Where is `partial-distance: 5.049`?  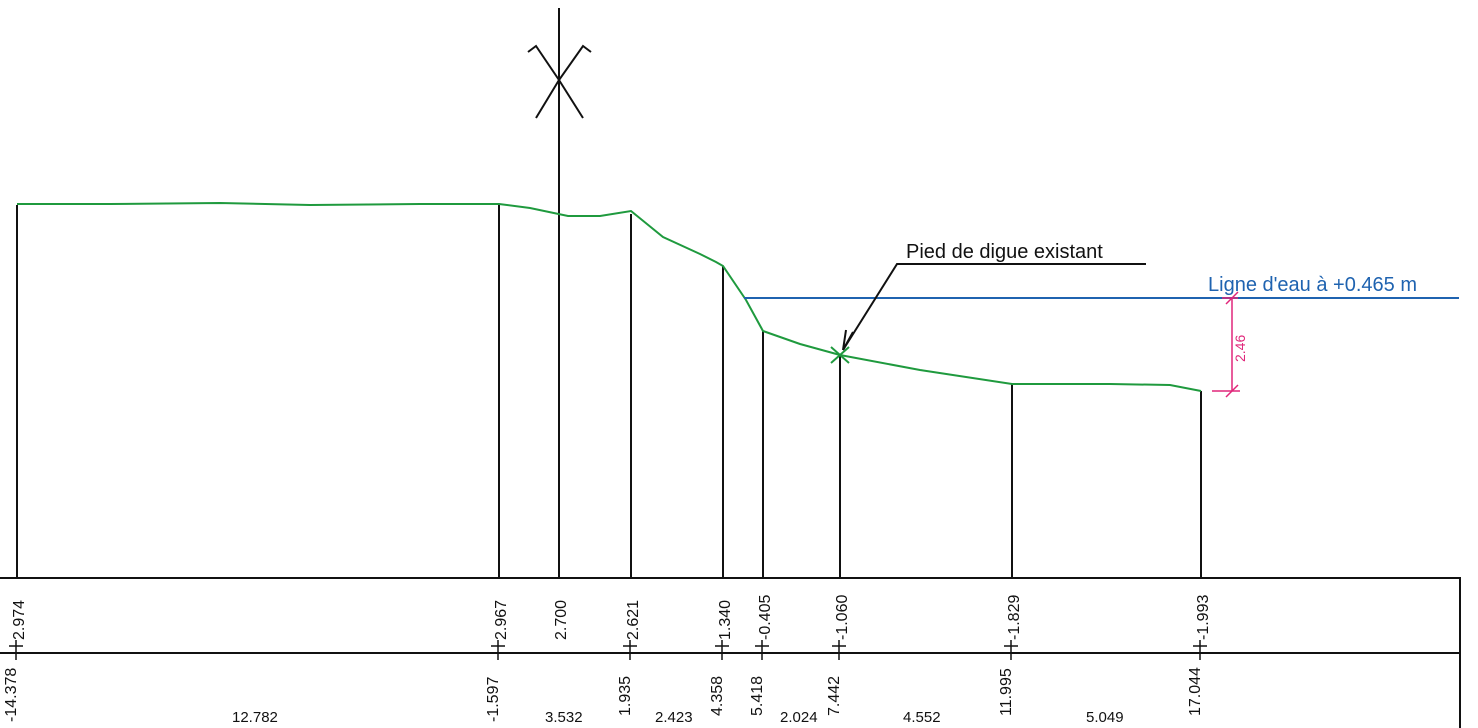
partial-distance: 5.049 is located at coordinates (1105, 717).